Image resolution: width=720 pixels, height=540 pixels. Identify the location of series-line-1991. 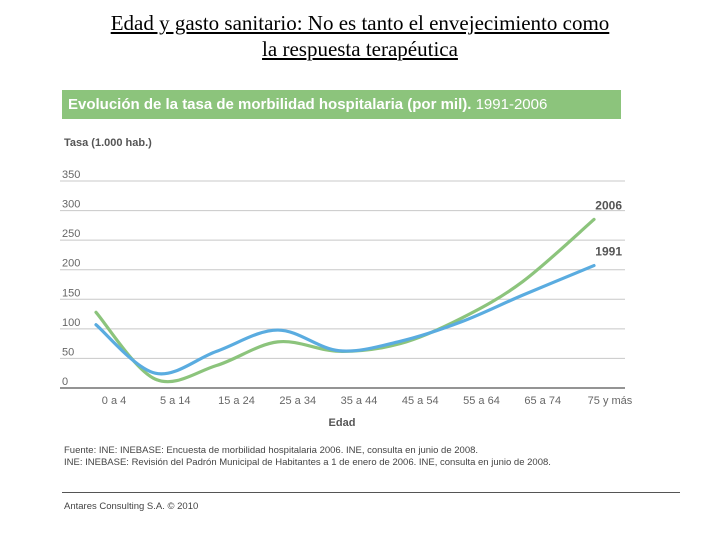
(345, 319).